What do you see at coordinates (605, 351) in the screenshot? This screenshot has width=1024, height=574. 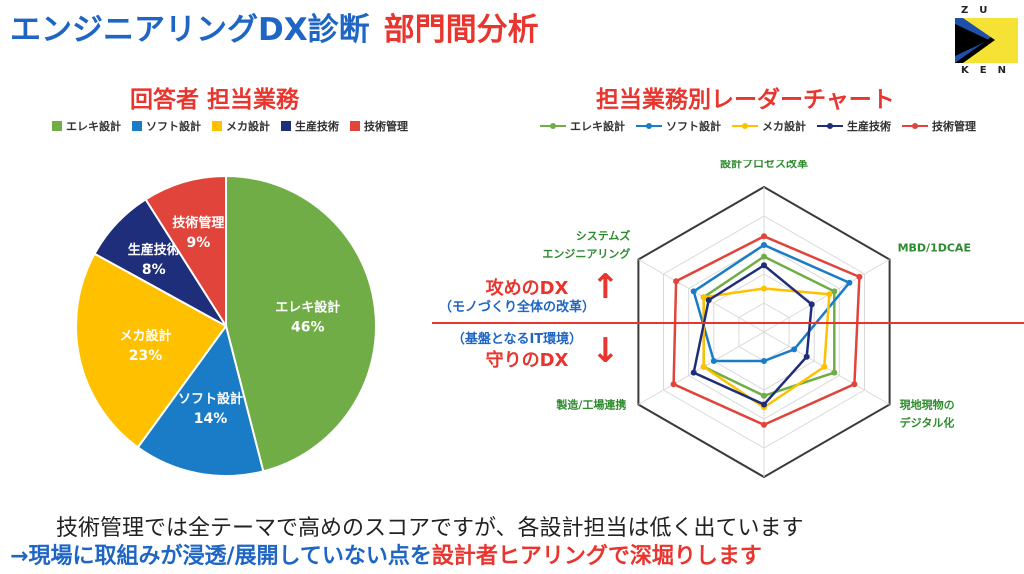 I see `arrow-down-icon: ↓` at bounding box center [605, 351].